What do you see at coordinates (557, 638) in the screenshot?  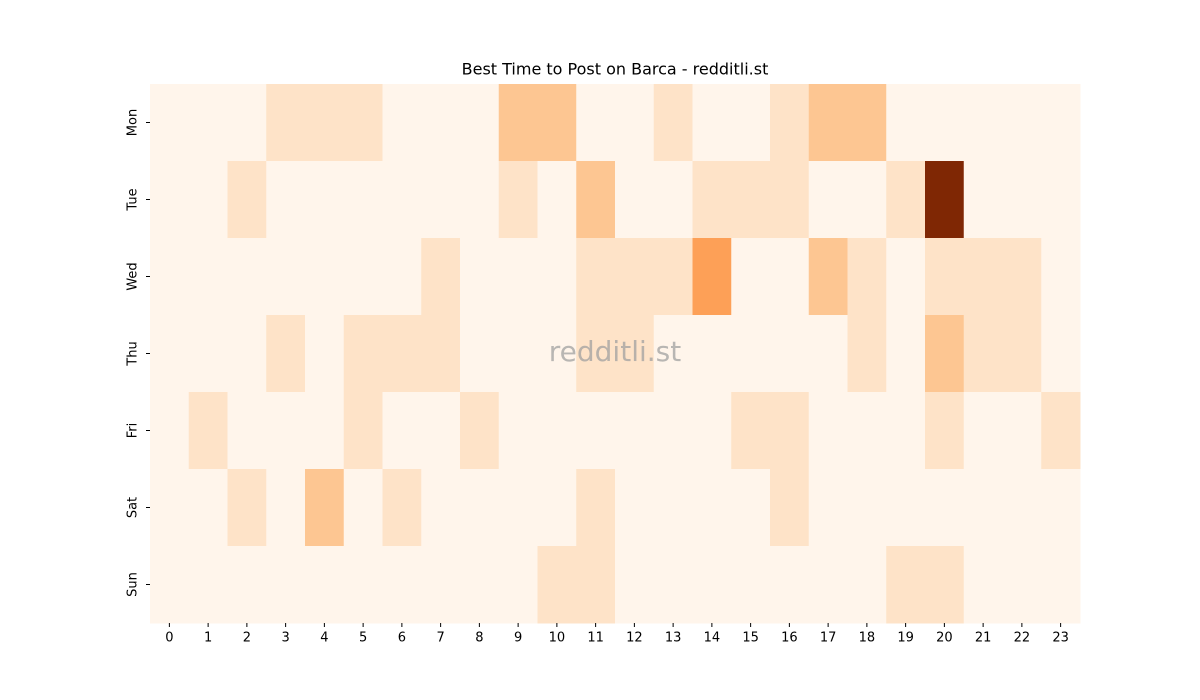 I see `x-tick-label: 10` at bounding box center [557, 638].